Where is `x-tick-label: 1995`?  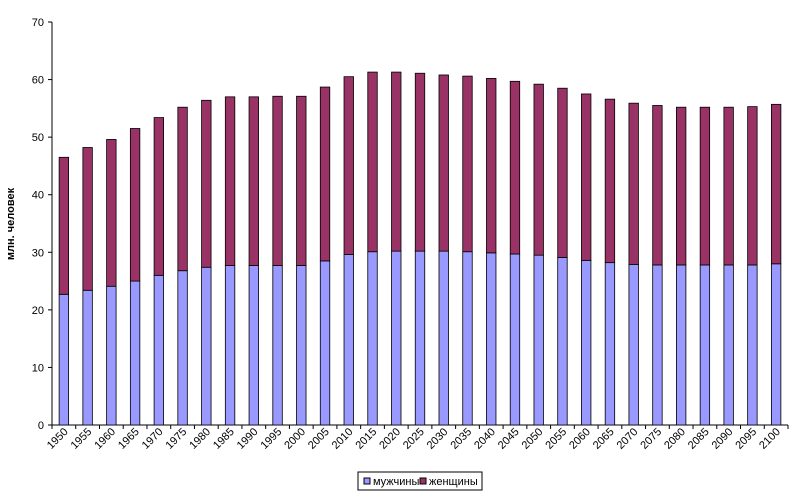
x-tick-label: 1995 is located at coordinates (272, 439).